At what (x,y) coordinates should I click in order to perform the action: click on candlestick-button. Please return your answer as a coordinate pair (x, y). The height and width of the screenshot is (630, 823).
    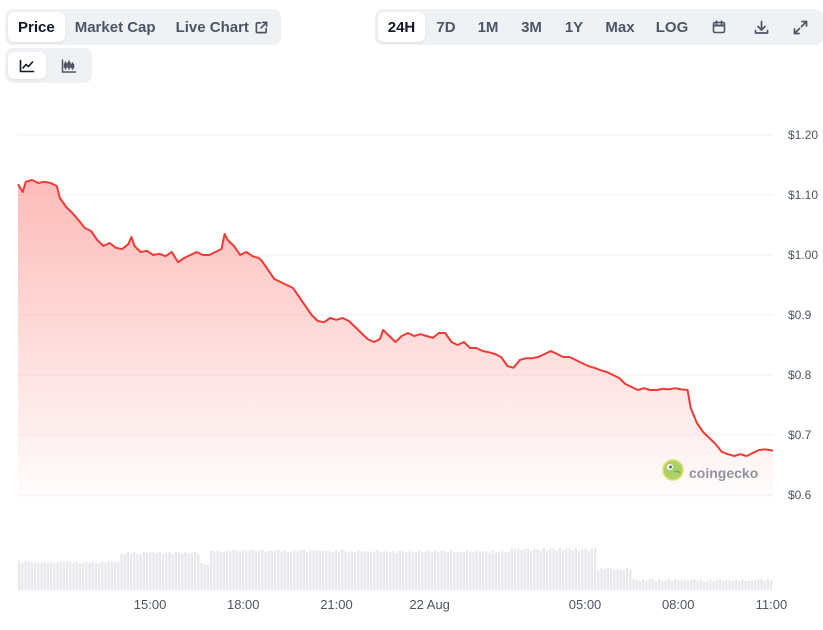
    Looking at the image, I should click on (69, 65).